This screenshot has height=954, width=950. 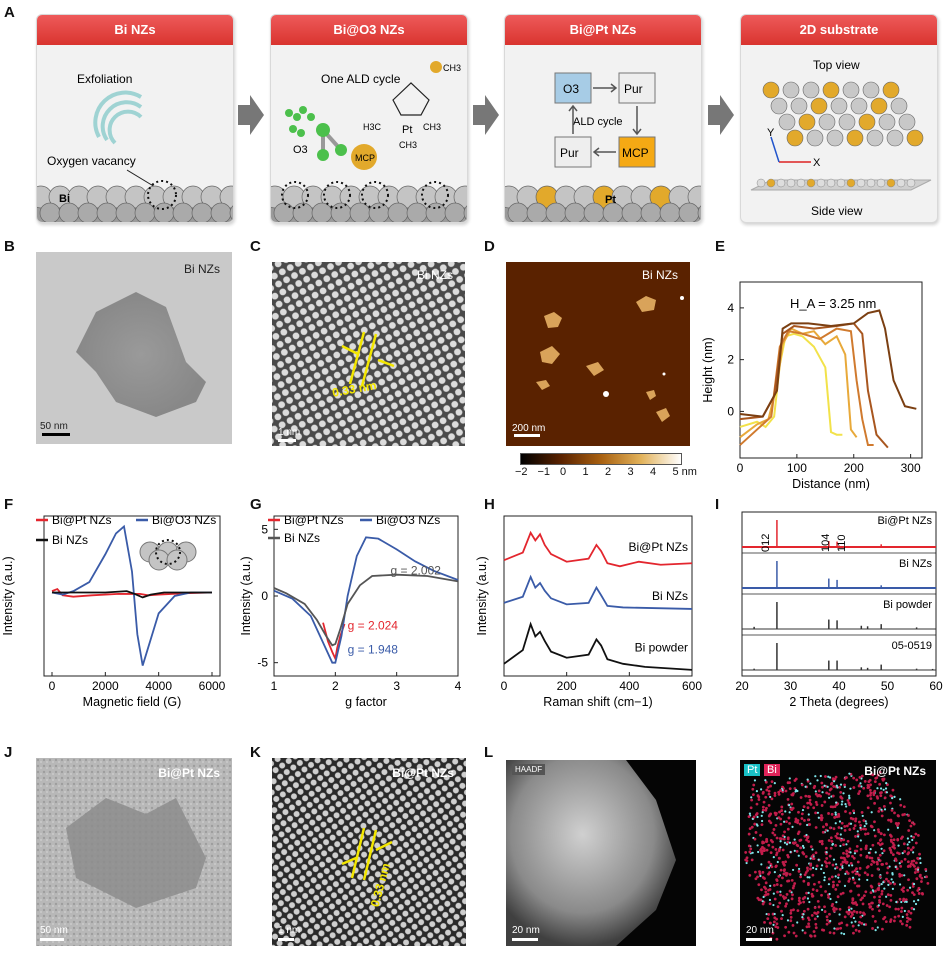 I want to click on panel-label: Bi@Pt NZs, so click(x=895, y=771).